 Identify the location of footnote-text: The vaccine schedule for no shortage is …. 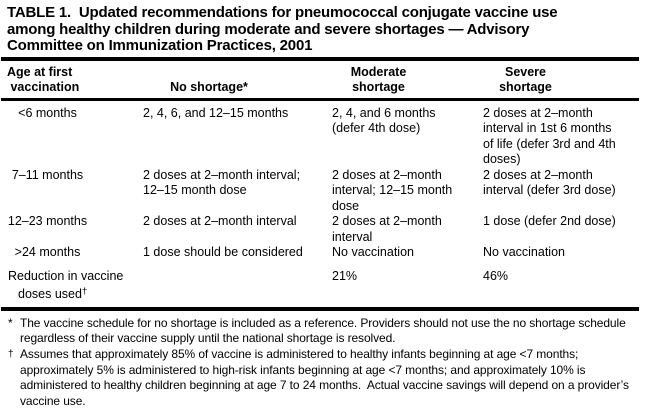
(324, 330).